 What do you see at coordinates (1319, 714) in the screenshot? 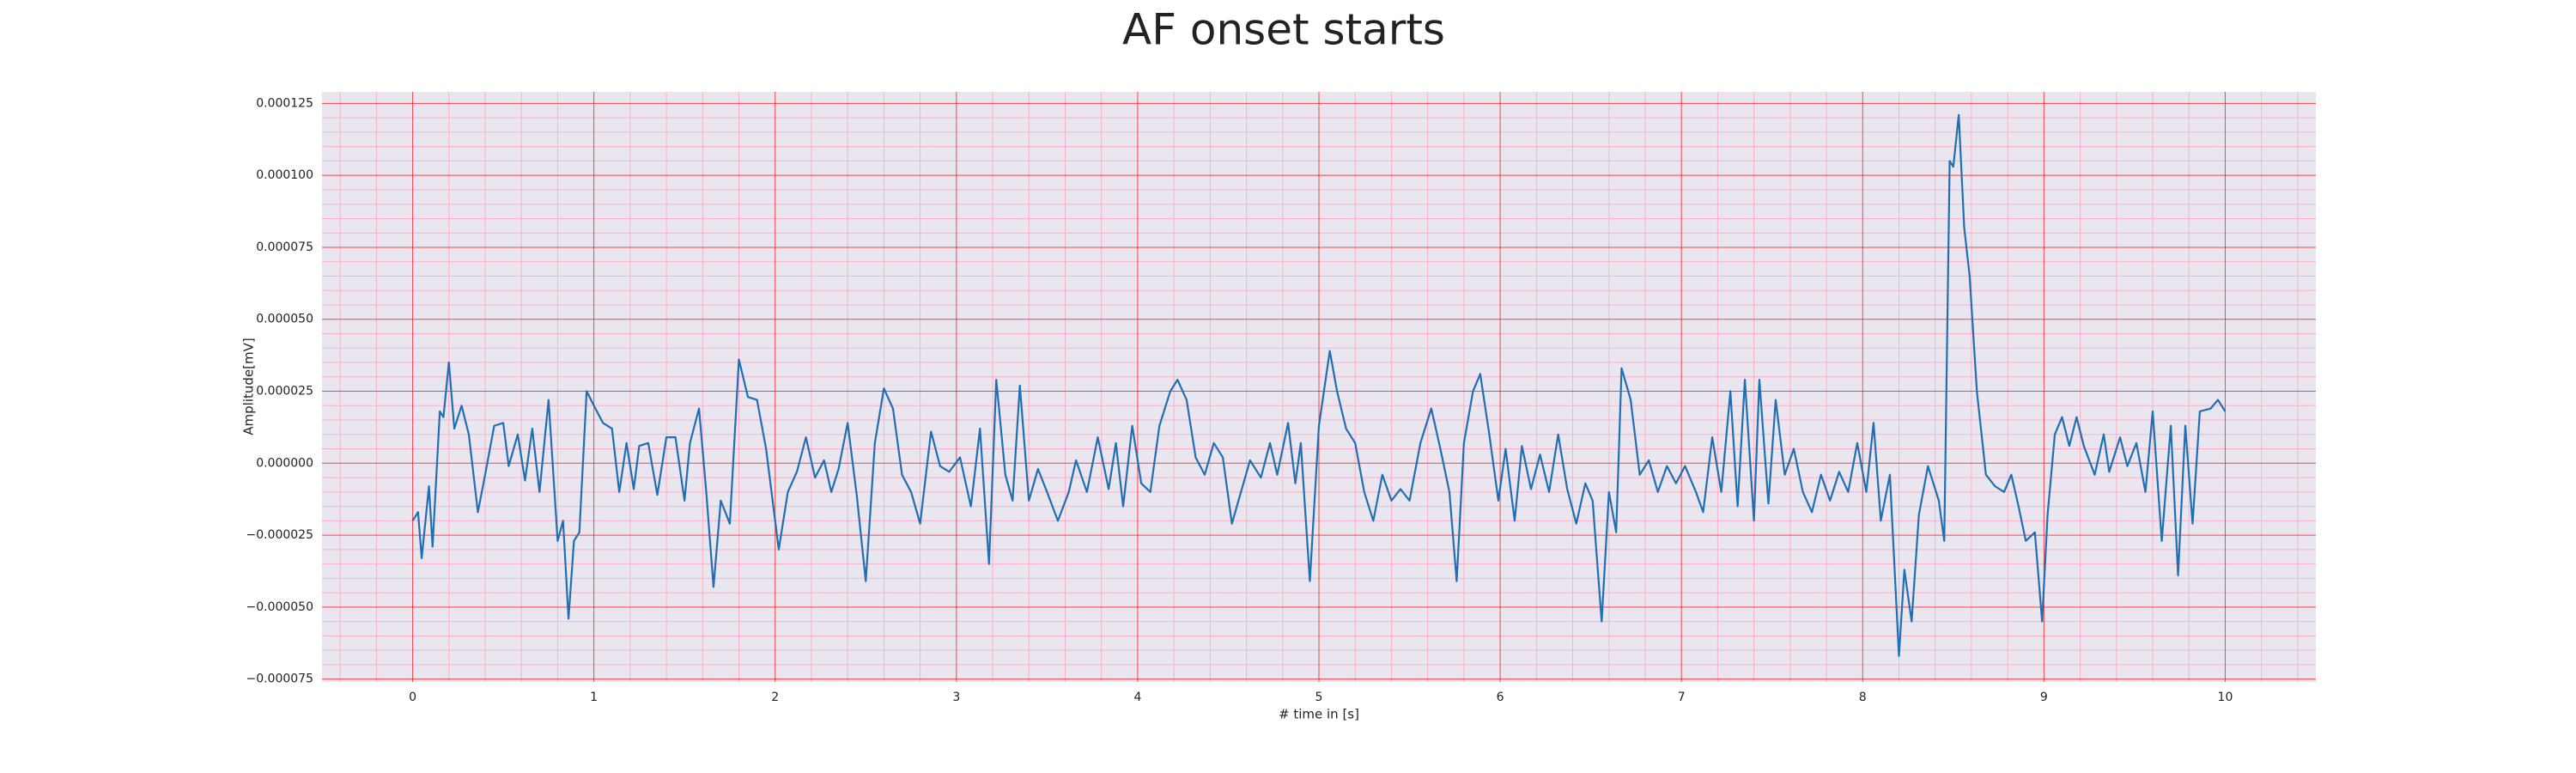
I see `x-axis-label: # time in [s]` at bounding box center [1319, 714].